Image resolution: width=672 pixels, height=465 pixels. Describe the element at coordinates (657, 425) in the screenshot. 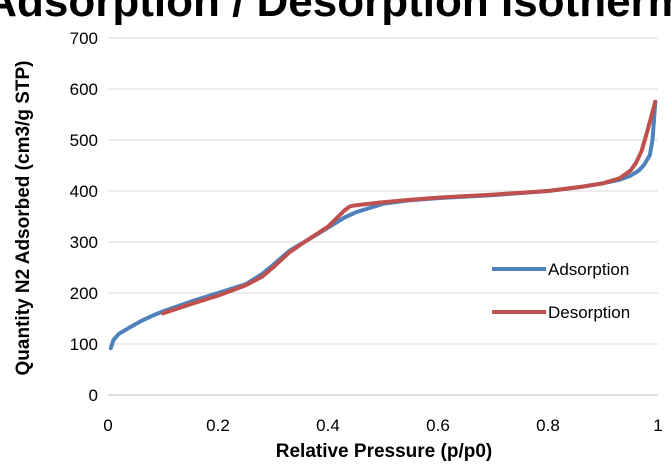

I see `x-tick-label: 1` at that location.